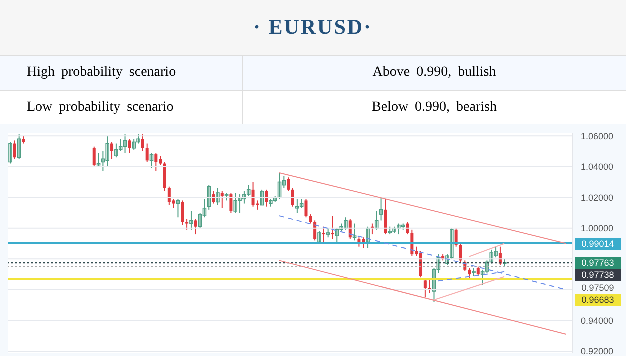 This screenshot has height=356, width=626. Describe the element at coordinates (598, 300) in the screenshot. I see `ref-line-label: 0.96683` at that location.